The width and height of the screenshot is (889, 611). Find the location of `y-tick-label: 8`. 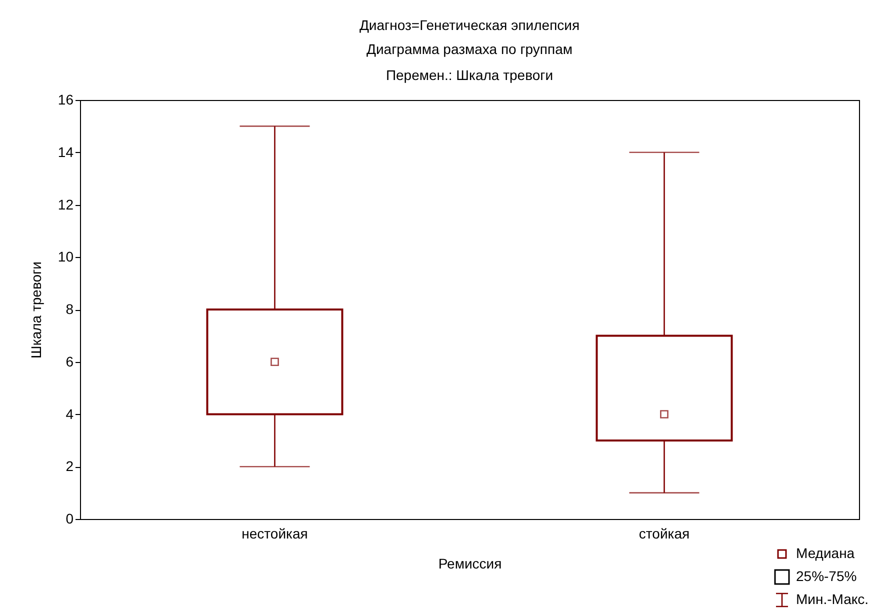

y-tick-label: 8 is located at coordinates (70, 309).